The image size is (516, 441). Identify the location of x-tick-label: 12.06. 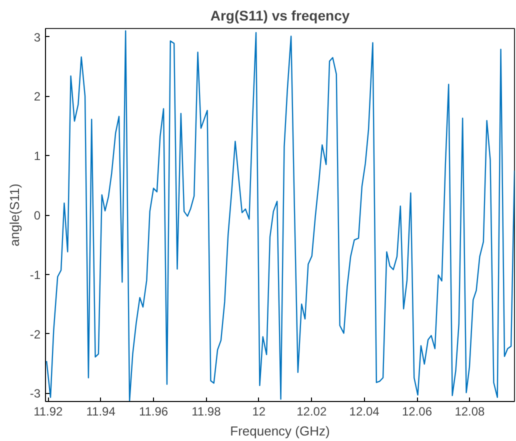
(417, 411).